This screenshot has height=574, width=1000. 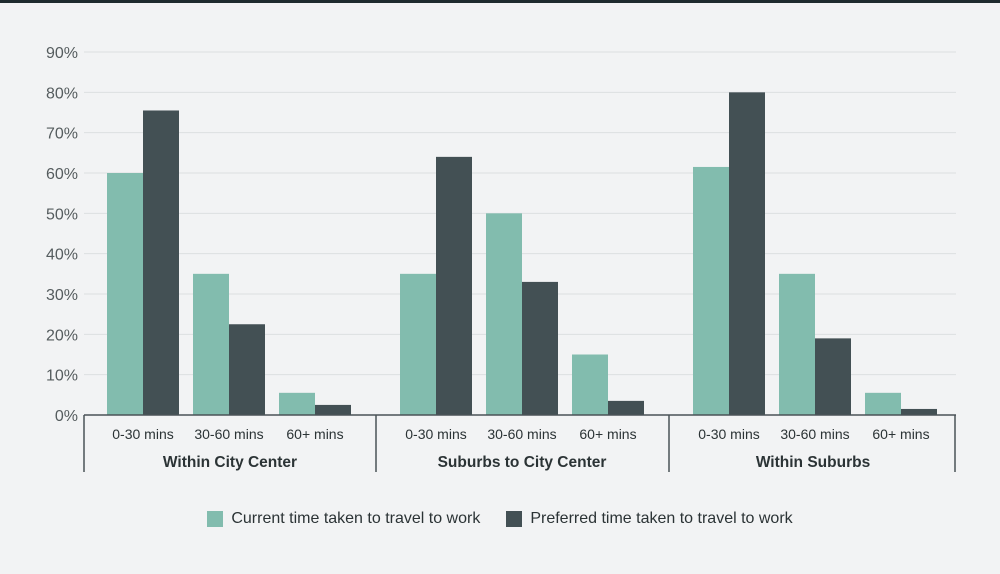 I want to click on top-border, so click(x=500, y=1).